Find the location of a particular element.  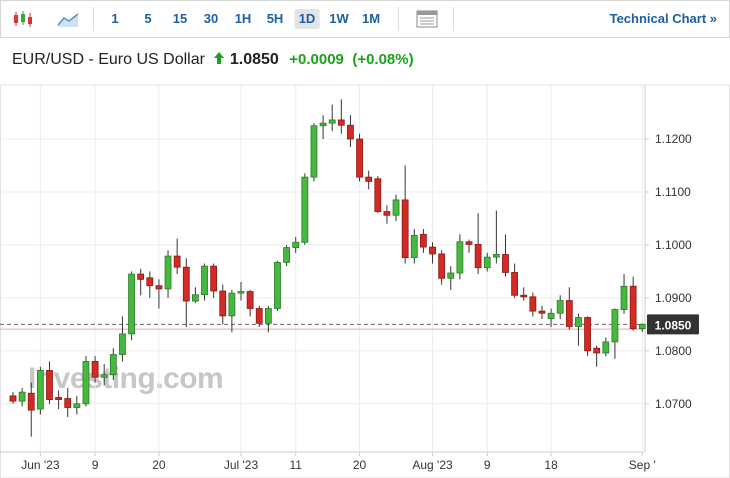

line-icon is located at coordinates (68, 19).